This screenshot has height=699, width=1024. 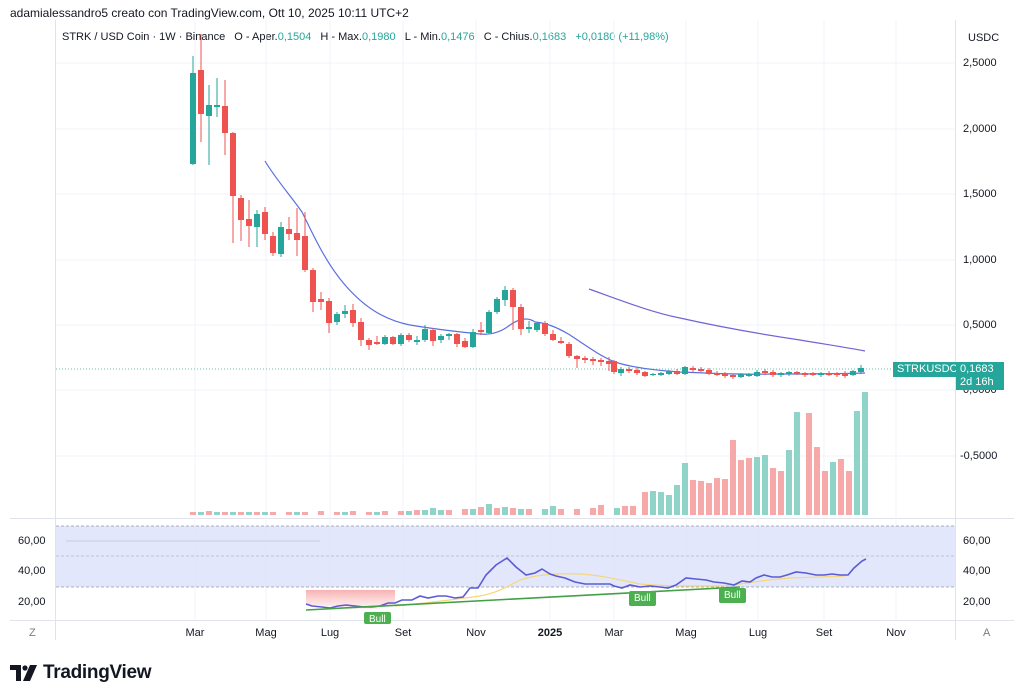 What do you see at coordinates (977, 382) in the screenshot?
I see `bar-countdown: 2d 16h` at bounding box center [977, 382].